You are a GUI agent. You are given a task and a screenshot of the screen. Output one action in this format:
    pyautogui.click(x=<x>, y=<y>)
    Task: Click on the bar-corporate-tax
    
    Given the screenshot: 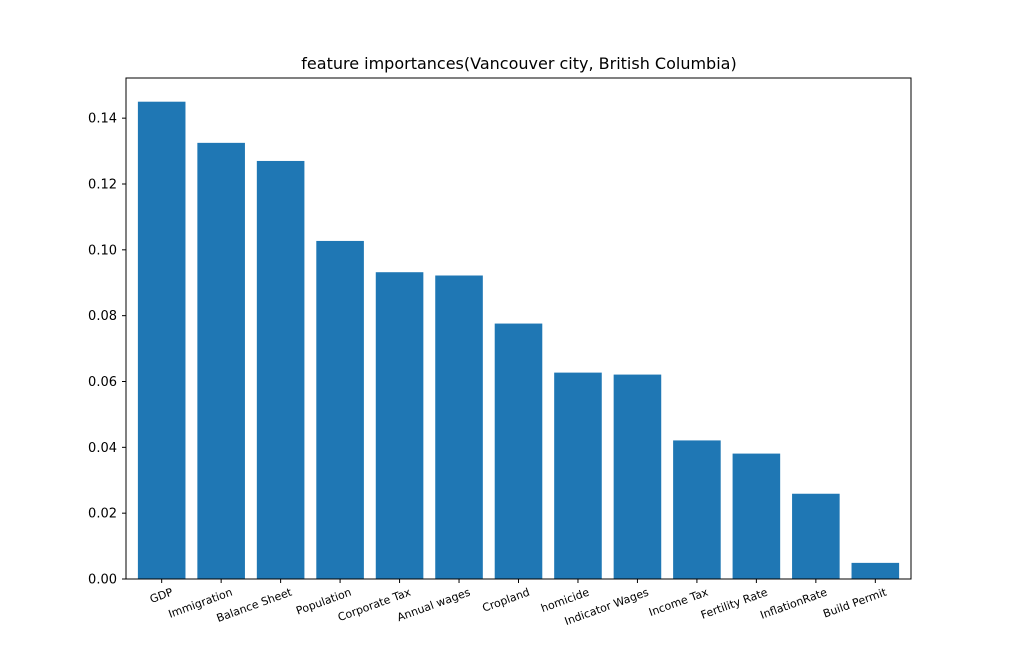 What is the action you would take?
    pyautogui.click(x=399, y=425)
    